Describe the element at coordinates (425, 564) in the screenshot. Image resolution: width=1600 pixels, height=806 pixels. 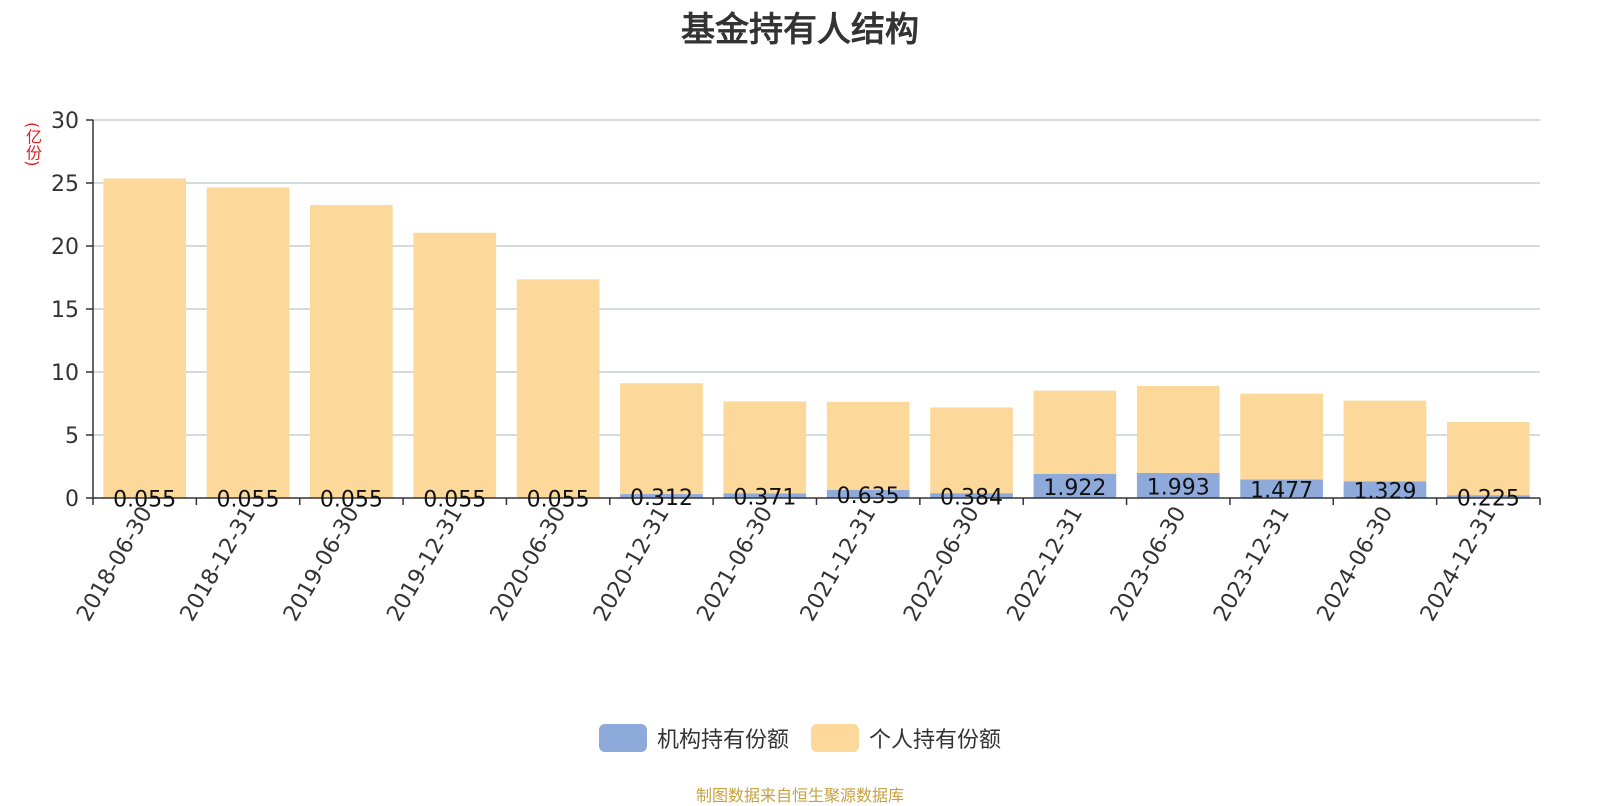
I see `x-tick-label: 2019-12-31` at that location.